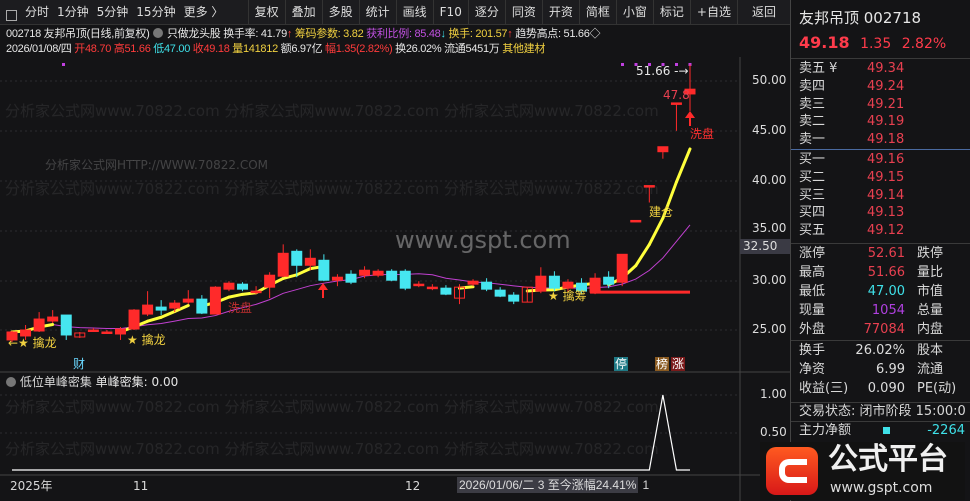  What do you see at coordinates (37, 12) in the screenshot?
I see `tab-fenshi: 分时` at bounding box center [37, 12].